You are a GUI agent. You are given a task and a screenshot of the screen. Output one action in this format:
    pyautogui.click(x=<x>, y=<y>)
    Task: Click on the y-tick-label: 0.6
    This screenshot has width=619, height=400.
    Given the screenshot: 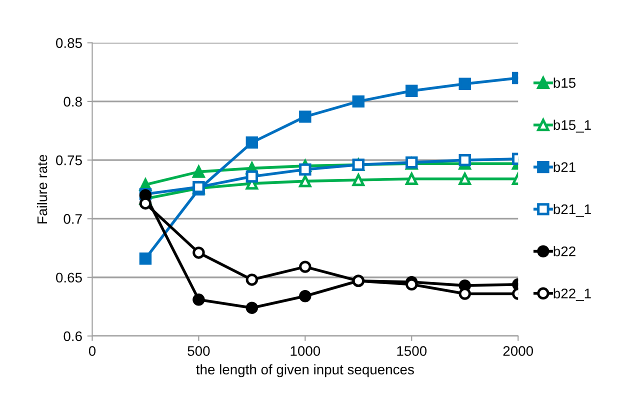 What is the action you would take?
    pyautogui.click(x=73, y=336)
    